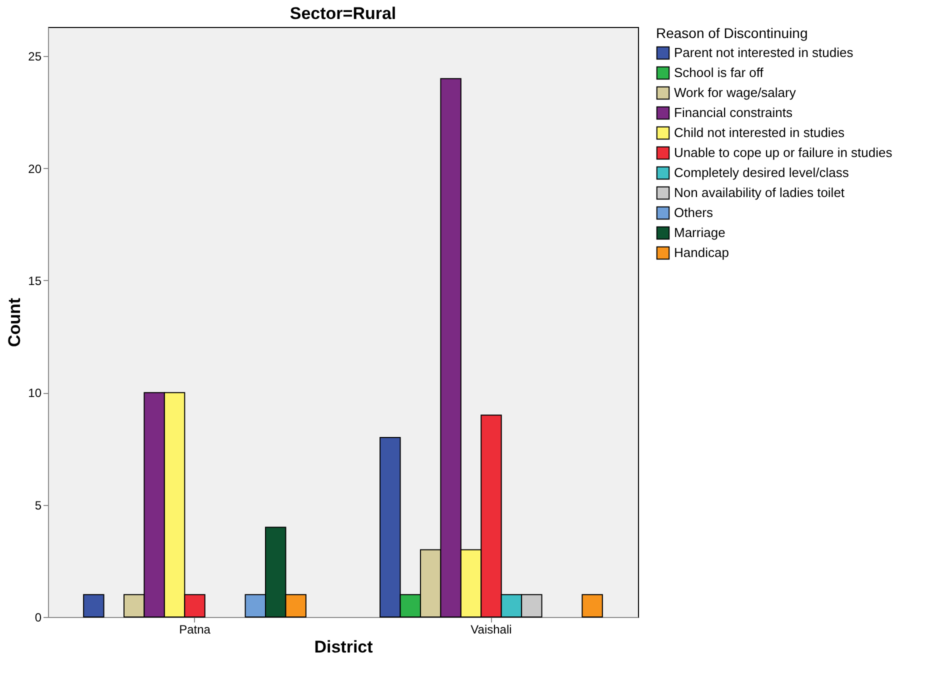 The height and width of the screenshot is (696, 935). I want to click on x-tick-label: Vaishali, so click(491, 629).